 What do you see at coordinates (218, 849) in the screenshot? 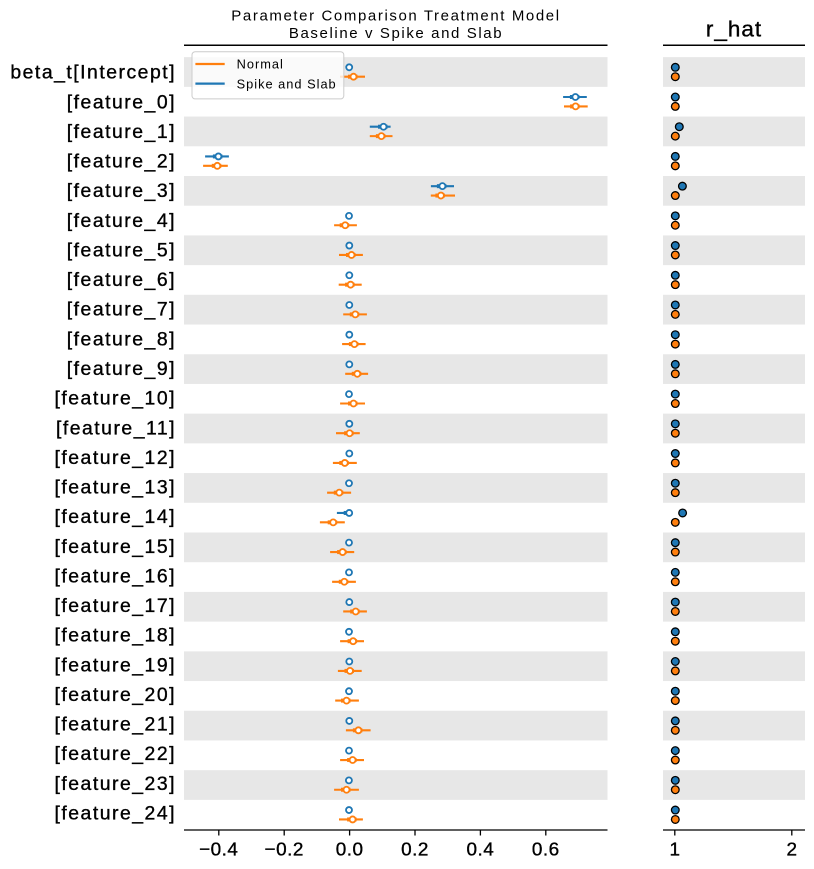
I see `svg-text: −0.4` at bounding box center [218, 849].